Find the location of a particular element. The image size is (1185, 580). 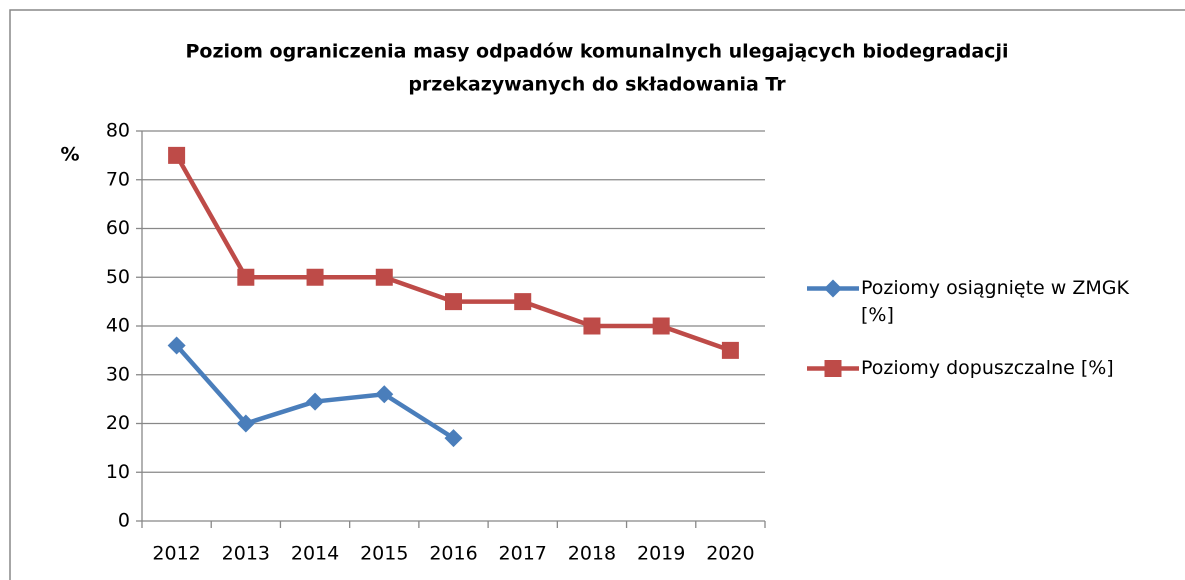

legend-entry: Poziomy osiągnięte w ZMGK [%] is located at coordinates (985, 302).